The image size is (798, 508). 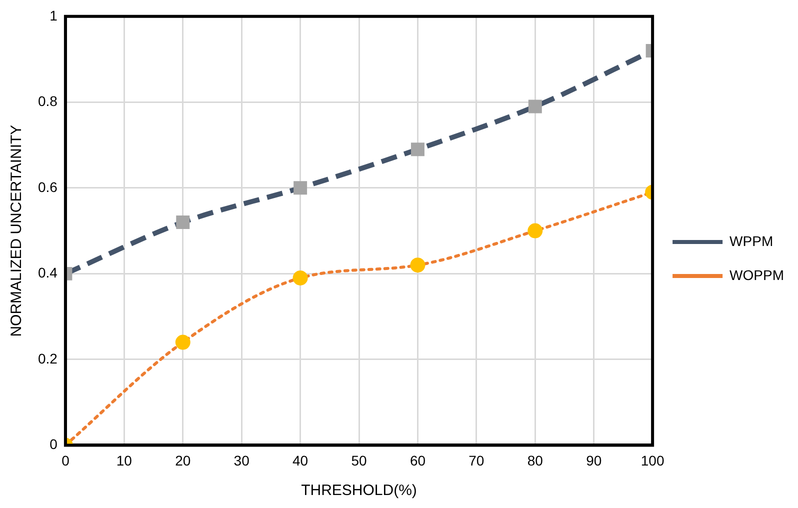 I want to click on x-tick-label: 100, so click(x=652, y=460).